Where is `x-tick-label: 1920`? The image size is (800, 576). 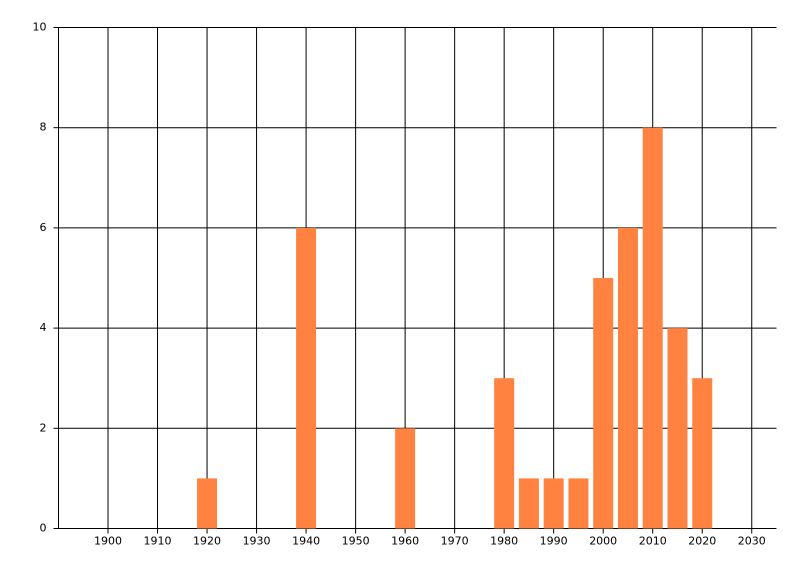
x-tick-label: 1920 is located at coordinates (207, 541).